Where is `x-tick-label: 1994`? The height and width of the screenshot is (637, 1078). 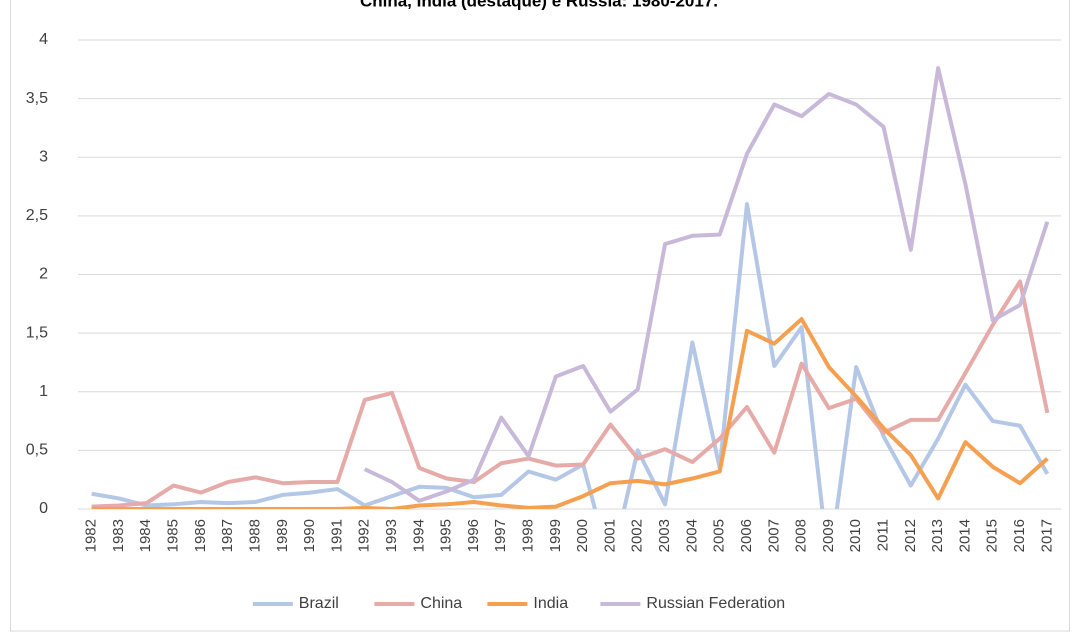
x-tick-label: 1994 is located at coordinates (418, 535).